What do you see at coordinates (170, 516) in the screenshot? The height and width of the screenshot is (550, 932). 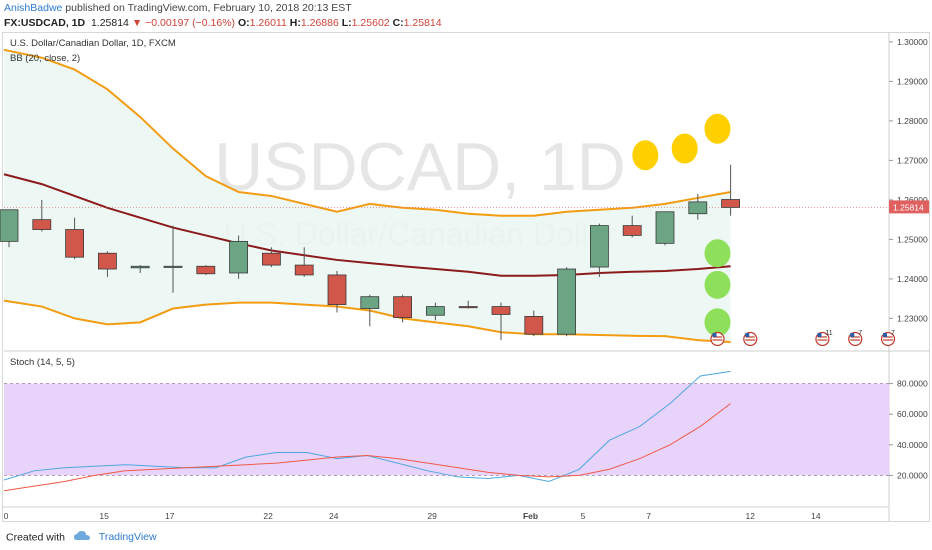 I see `time-tick-label: 17` at bounding box center [170, 516].